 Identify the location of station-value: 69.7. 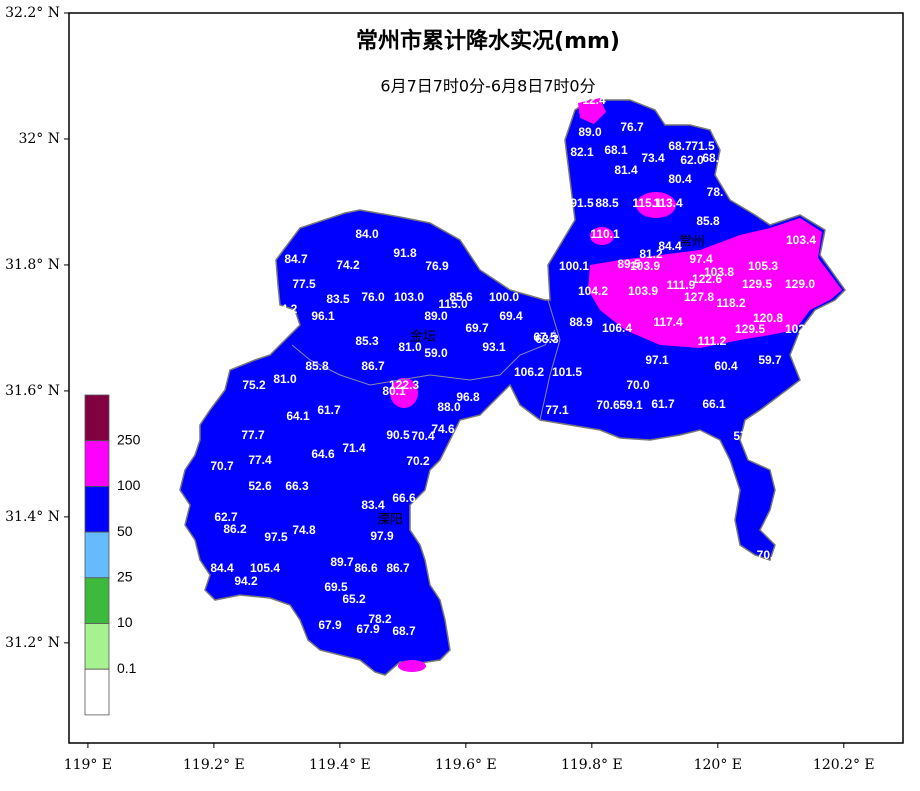
(477, 328).